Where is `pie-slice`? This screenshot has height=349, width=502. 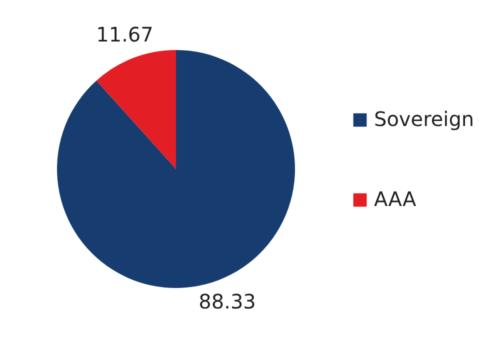
pie-slice is located at coordinates (136, 109).